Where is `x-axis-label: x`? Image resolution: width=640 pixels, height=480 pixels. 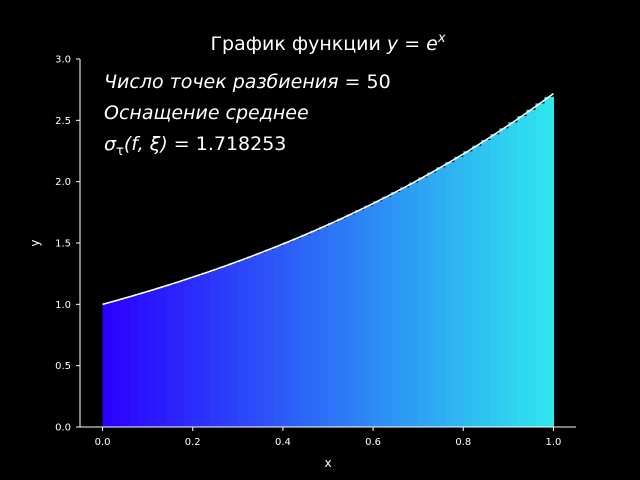 x-axis-label: x is located at coordinates (327, 463).